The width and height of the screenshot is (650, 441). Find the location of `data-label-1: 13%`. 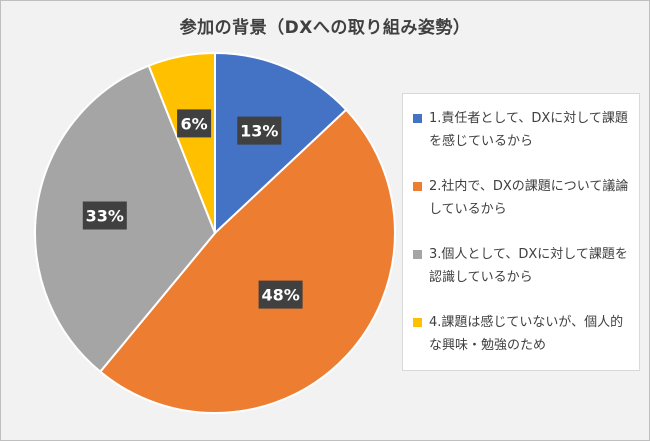

data-label-1: 13% is located at coordinates (259, 130).